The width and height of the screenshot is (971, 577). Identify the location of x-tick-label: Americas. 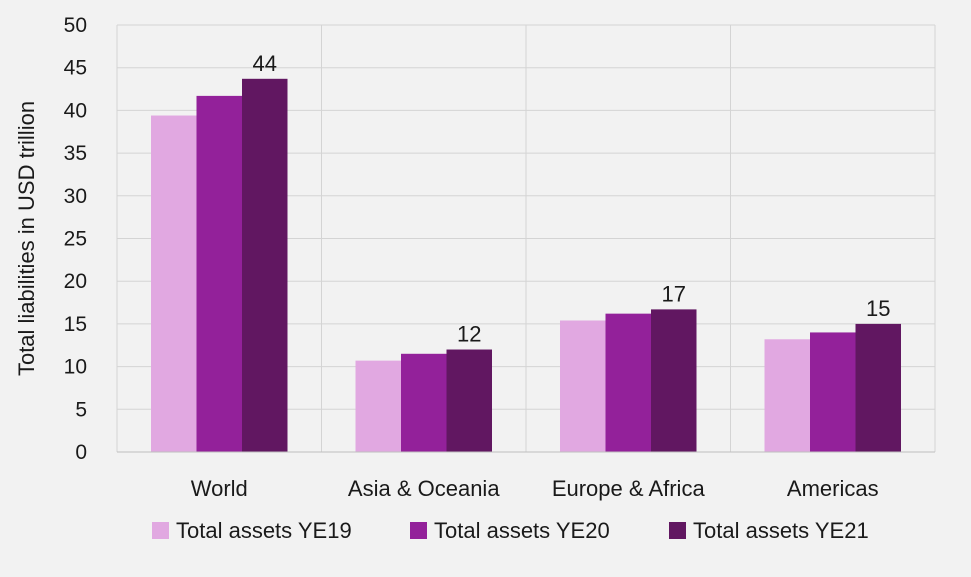
(833, 488).